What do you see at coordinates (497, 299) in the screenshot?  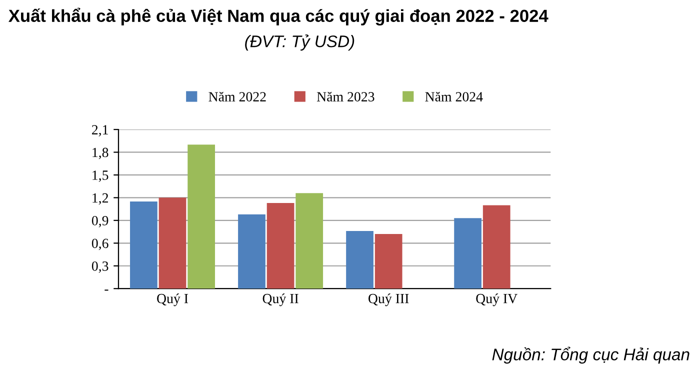 I see `x-tick-label: Quý IV` at bounding box center [497, 299].